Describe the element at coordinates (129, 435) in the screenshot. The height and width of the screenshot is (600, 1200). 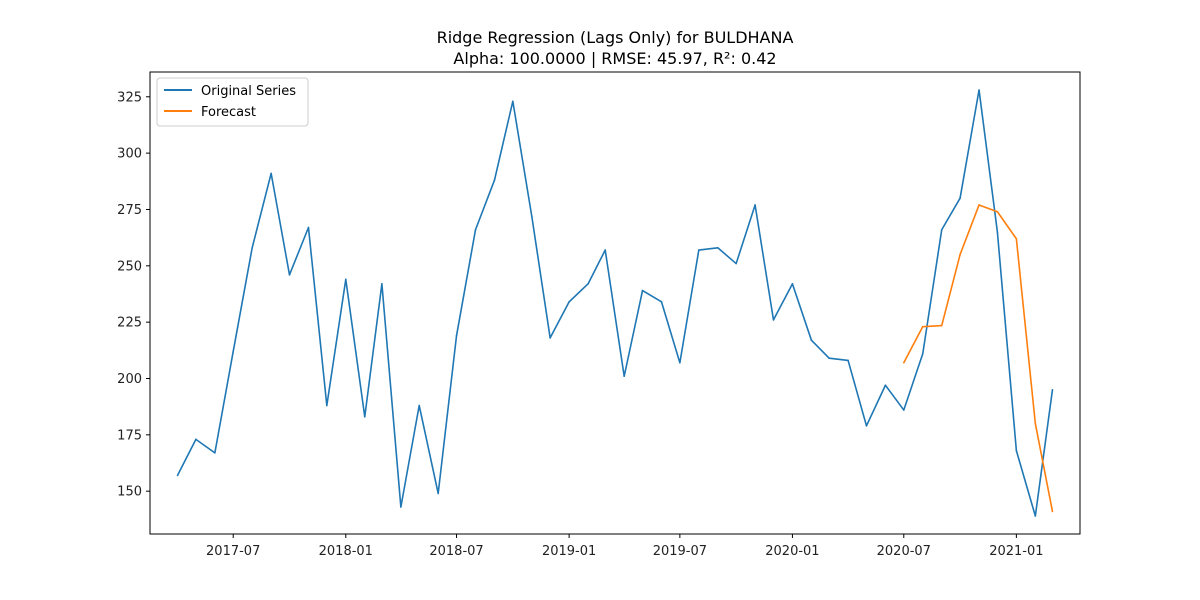
I see `y-tick-label-1: 175` at that location.